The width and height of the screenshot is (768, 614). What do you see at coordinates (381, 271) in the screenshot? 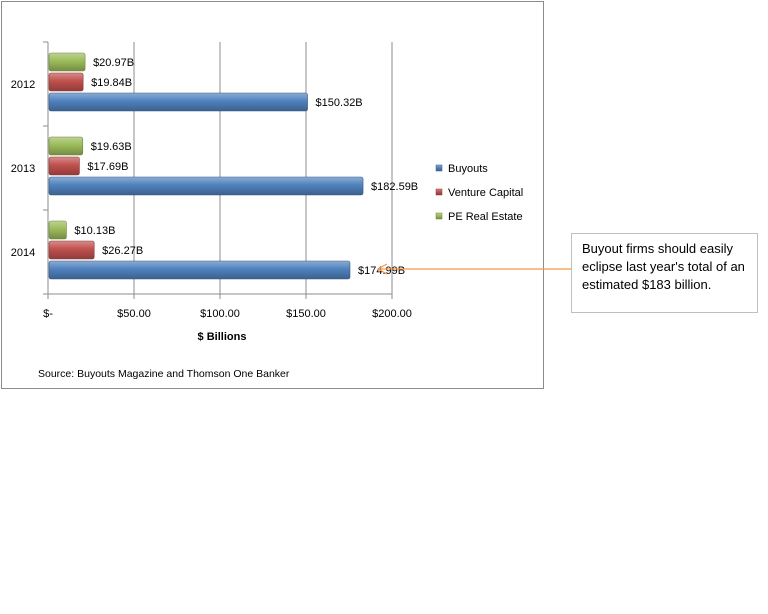
I see `data-label: $174.99B` at bounding box center [381, 271].